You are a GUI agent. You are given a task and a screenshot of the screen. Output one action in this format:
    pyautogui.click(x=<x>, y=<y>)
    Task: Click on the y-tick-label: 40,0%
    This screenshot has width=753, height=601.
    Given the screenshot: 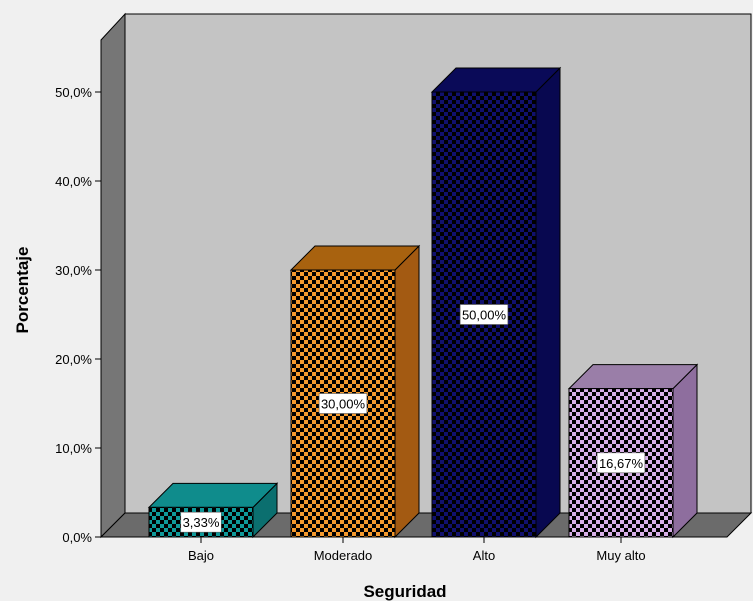 What is the action you would take?
    pyautogui.click(x=73, y=181)
    